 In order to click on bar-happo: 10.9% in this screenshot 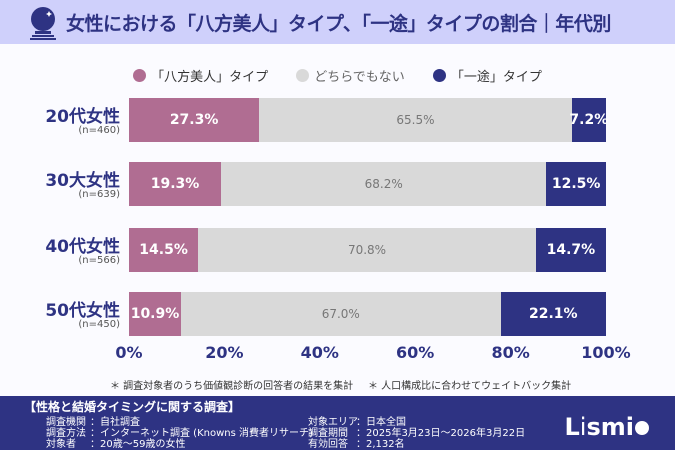, I will do `click(155, 314)`.